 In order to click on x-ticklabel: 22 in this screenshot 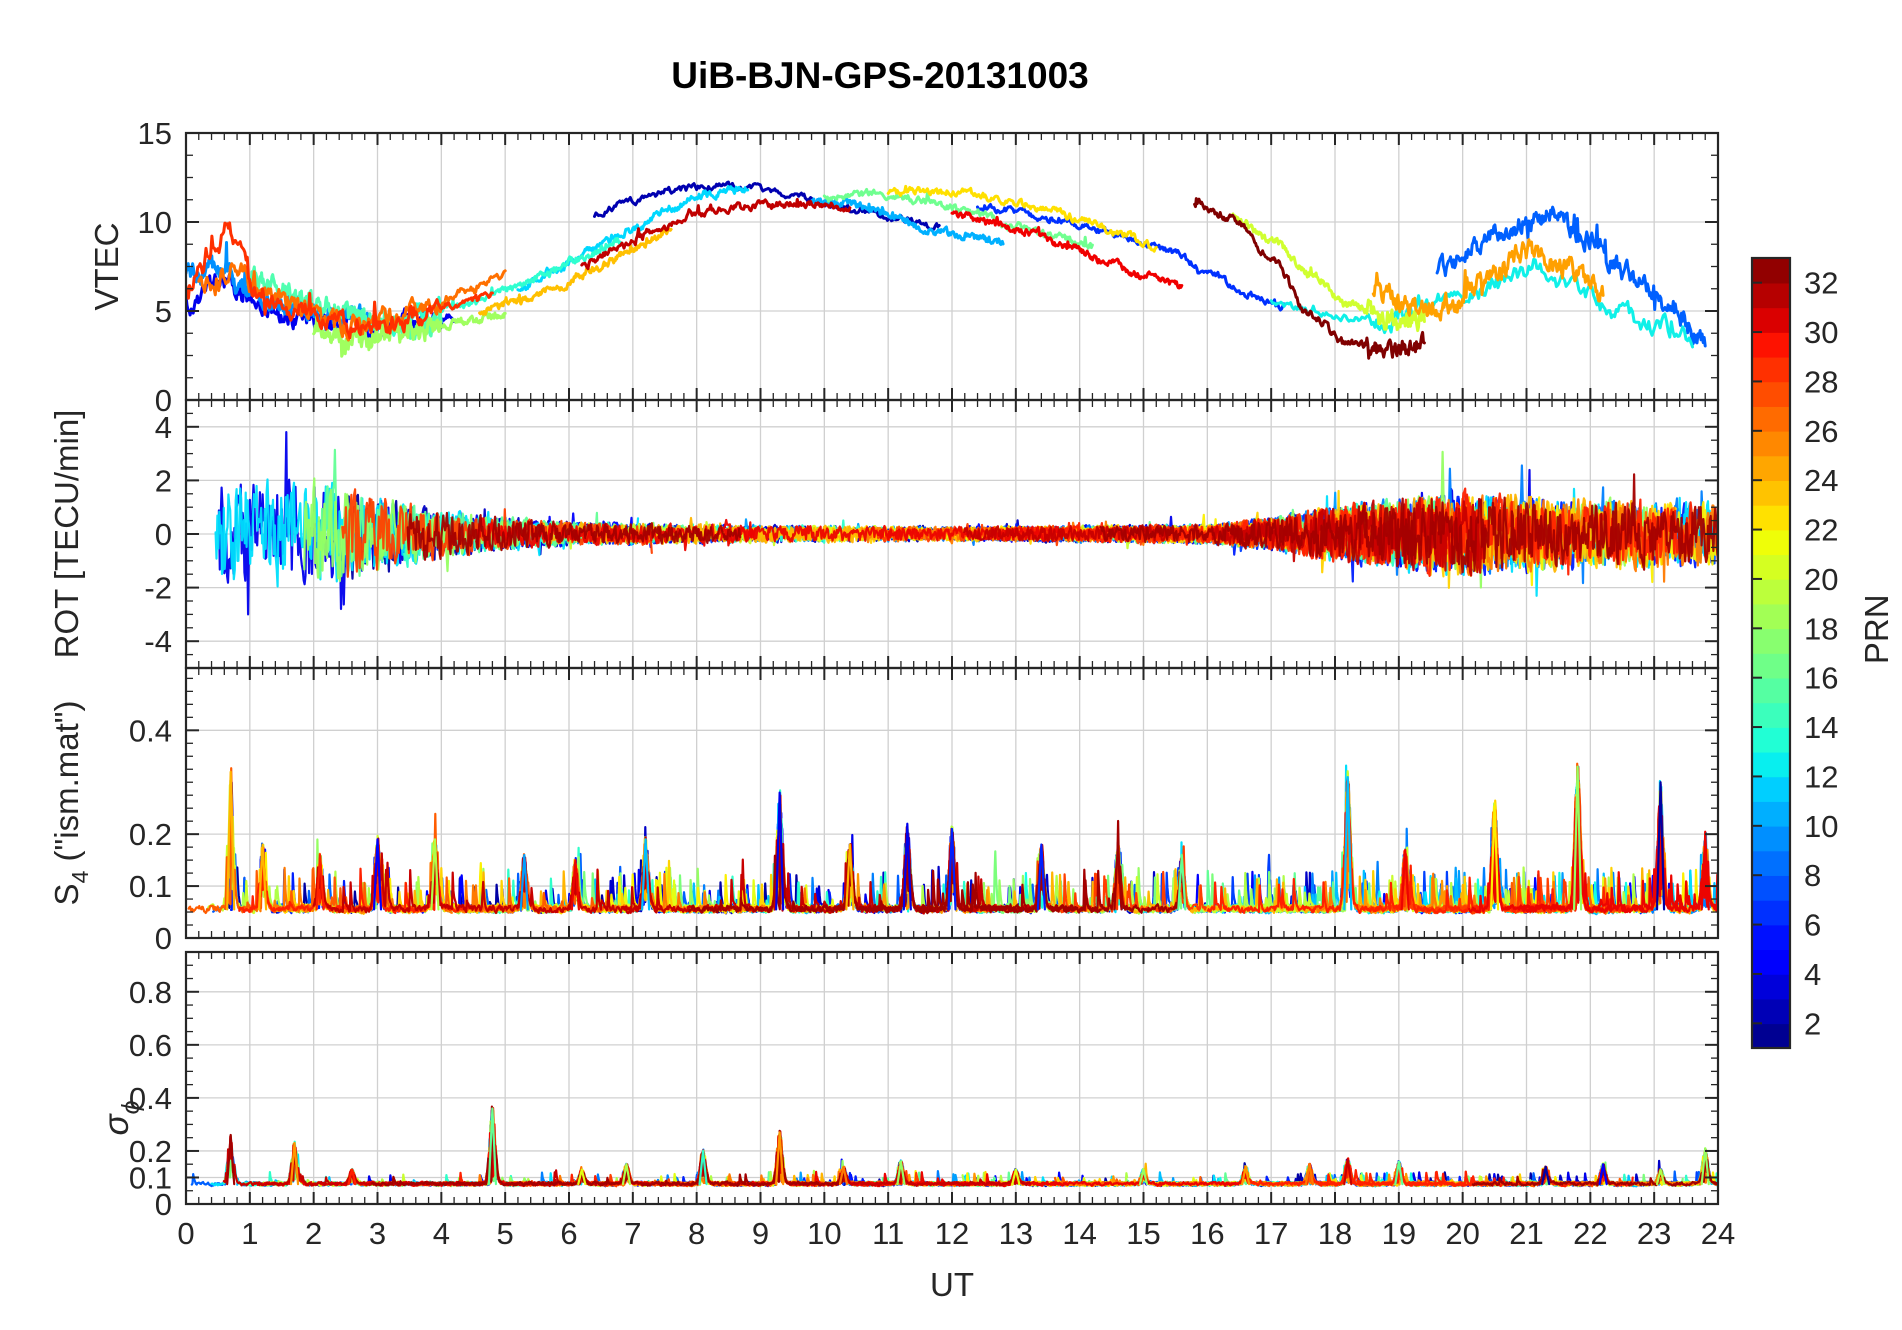, I will do `click(1590, 1233)`.